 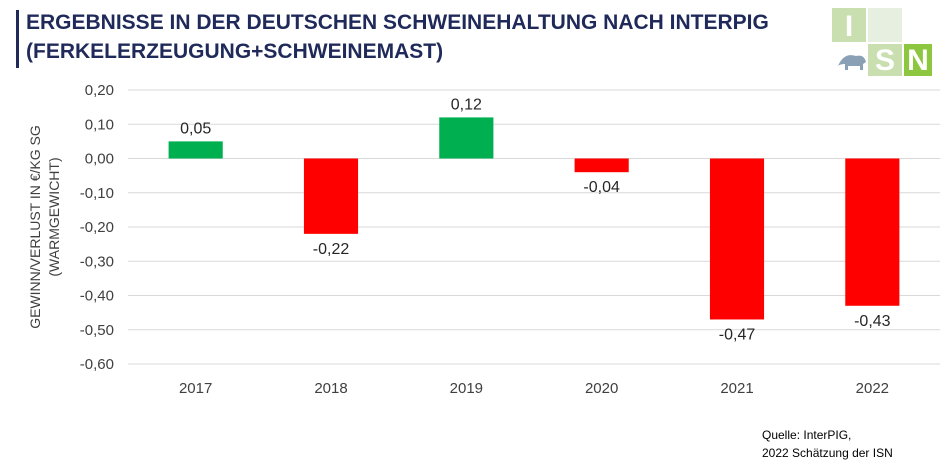 What do you see at coordinates (601, 165) in the screenshot?
I see `bar-2020` at bounding box center [601, 165].